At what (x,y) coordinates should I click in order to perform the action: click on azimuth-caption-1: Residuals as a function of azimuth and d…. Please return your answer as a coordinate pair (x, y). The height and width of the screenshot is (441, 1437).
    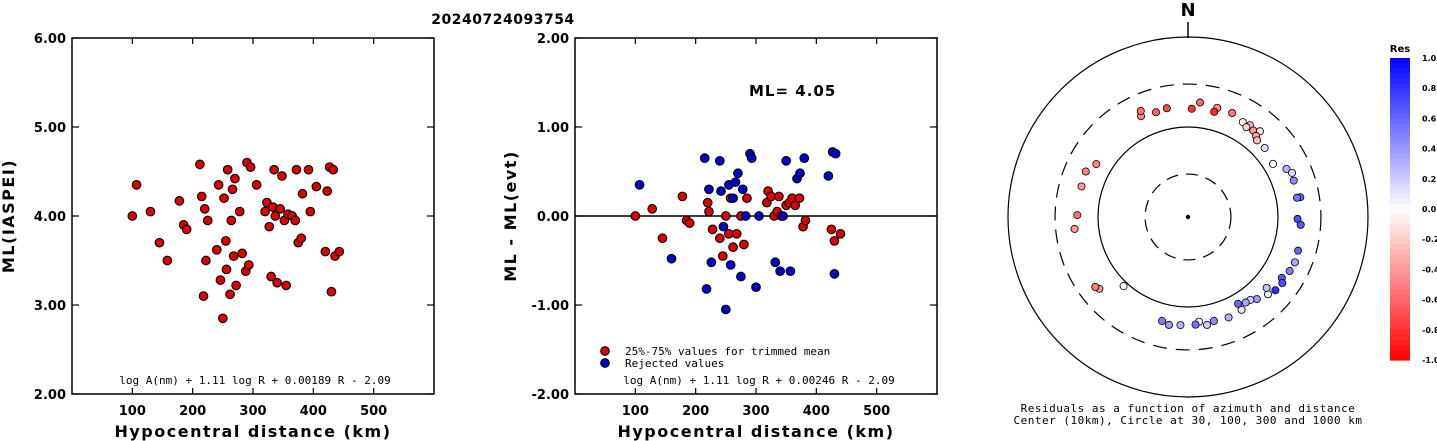
    Looking at the image, I should click on (1188, 408).